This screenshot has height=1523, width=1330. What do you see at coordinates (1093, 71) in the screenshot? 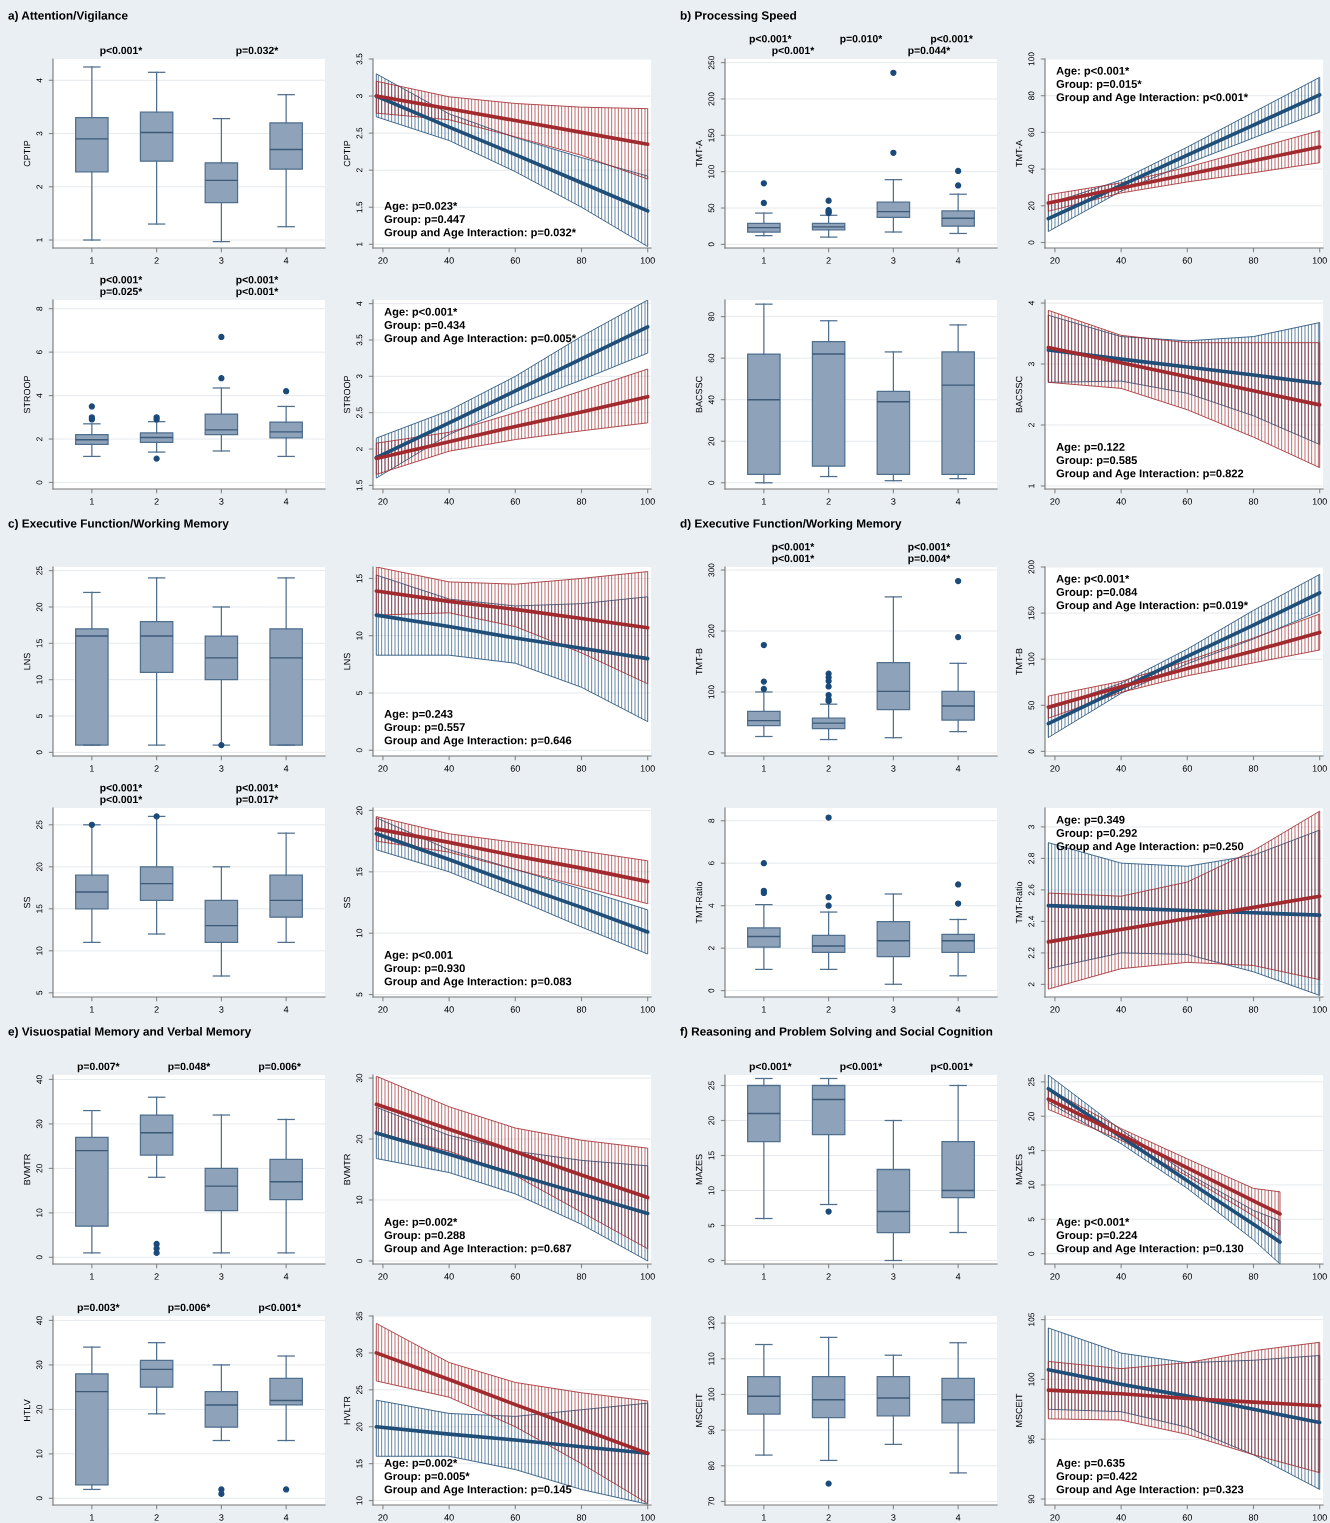
I see `annotation: Age: p<0.001*` at bounding box center [1093, 71].